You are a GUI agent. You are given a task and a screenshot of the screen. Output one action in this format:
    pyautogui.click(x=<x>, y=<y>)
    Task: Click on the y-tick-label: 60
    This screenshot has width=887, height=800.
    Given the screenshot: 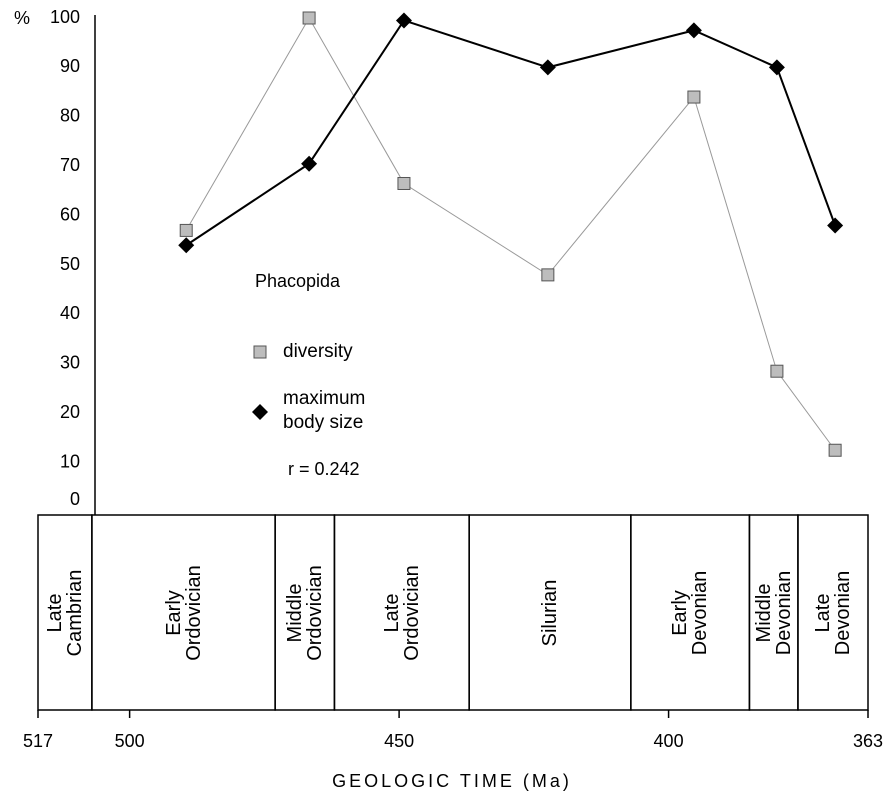 What is the action you would take?
    pyautogui.click(x=70, y=214)
    